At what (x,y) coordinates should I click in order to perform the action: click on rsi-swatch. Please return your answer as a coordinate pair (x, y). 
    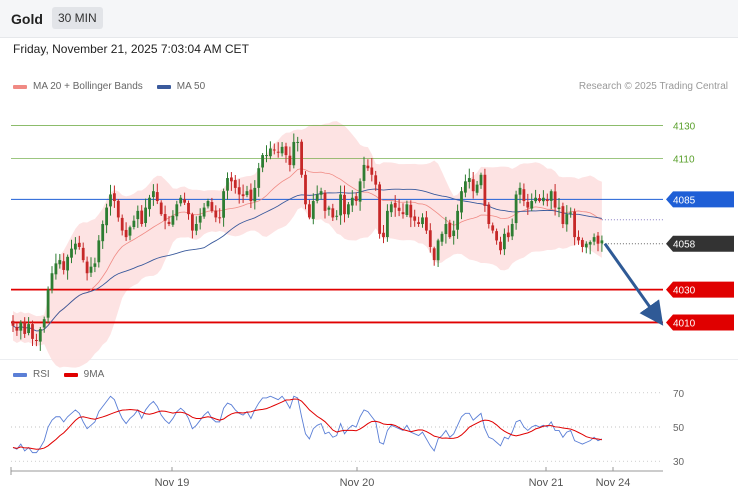
    Looking at the image, I should click on (20, 374).